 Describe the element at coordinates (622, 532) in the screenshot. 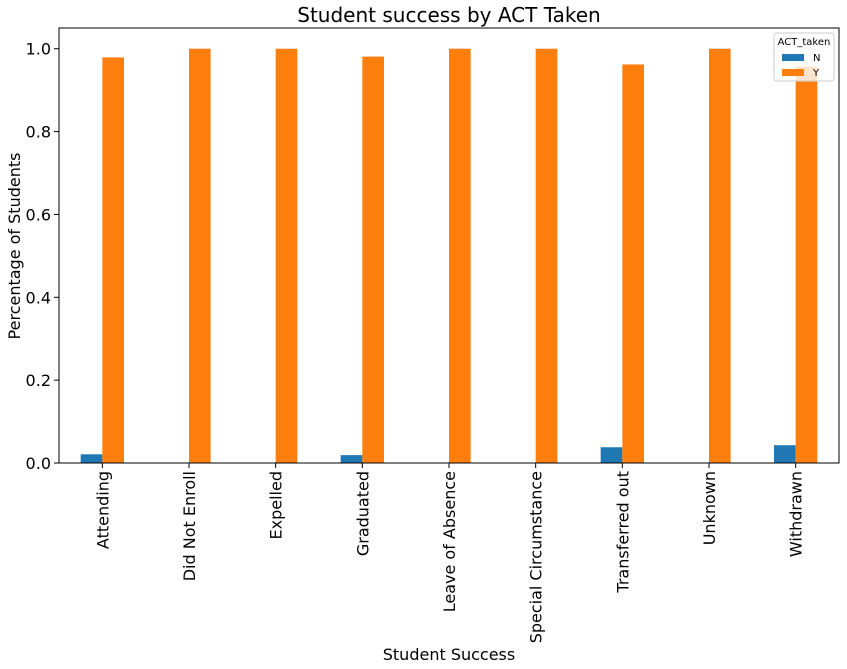

I see `x-tick-label: Transferred out` at that location.